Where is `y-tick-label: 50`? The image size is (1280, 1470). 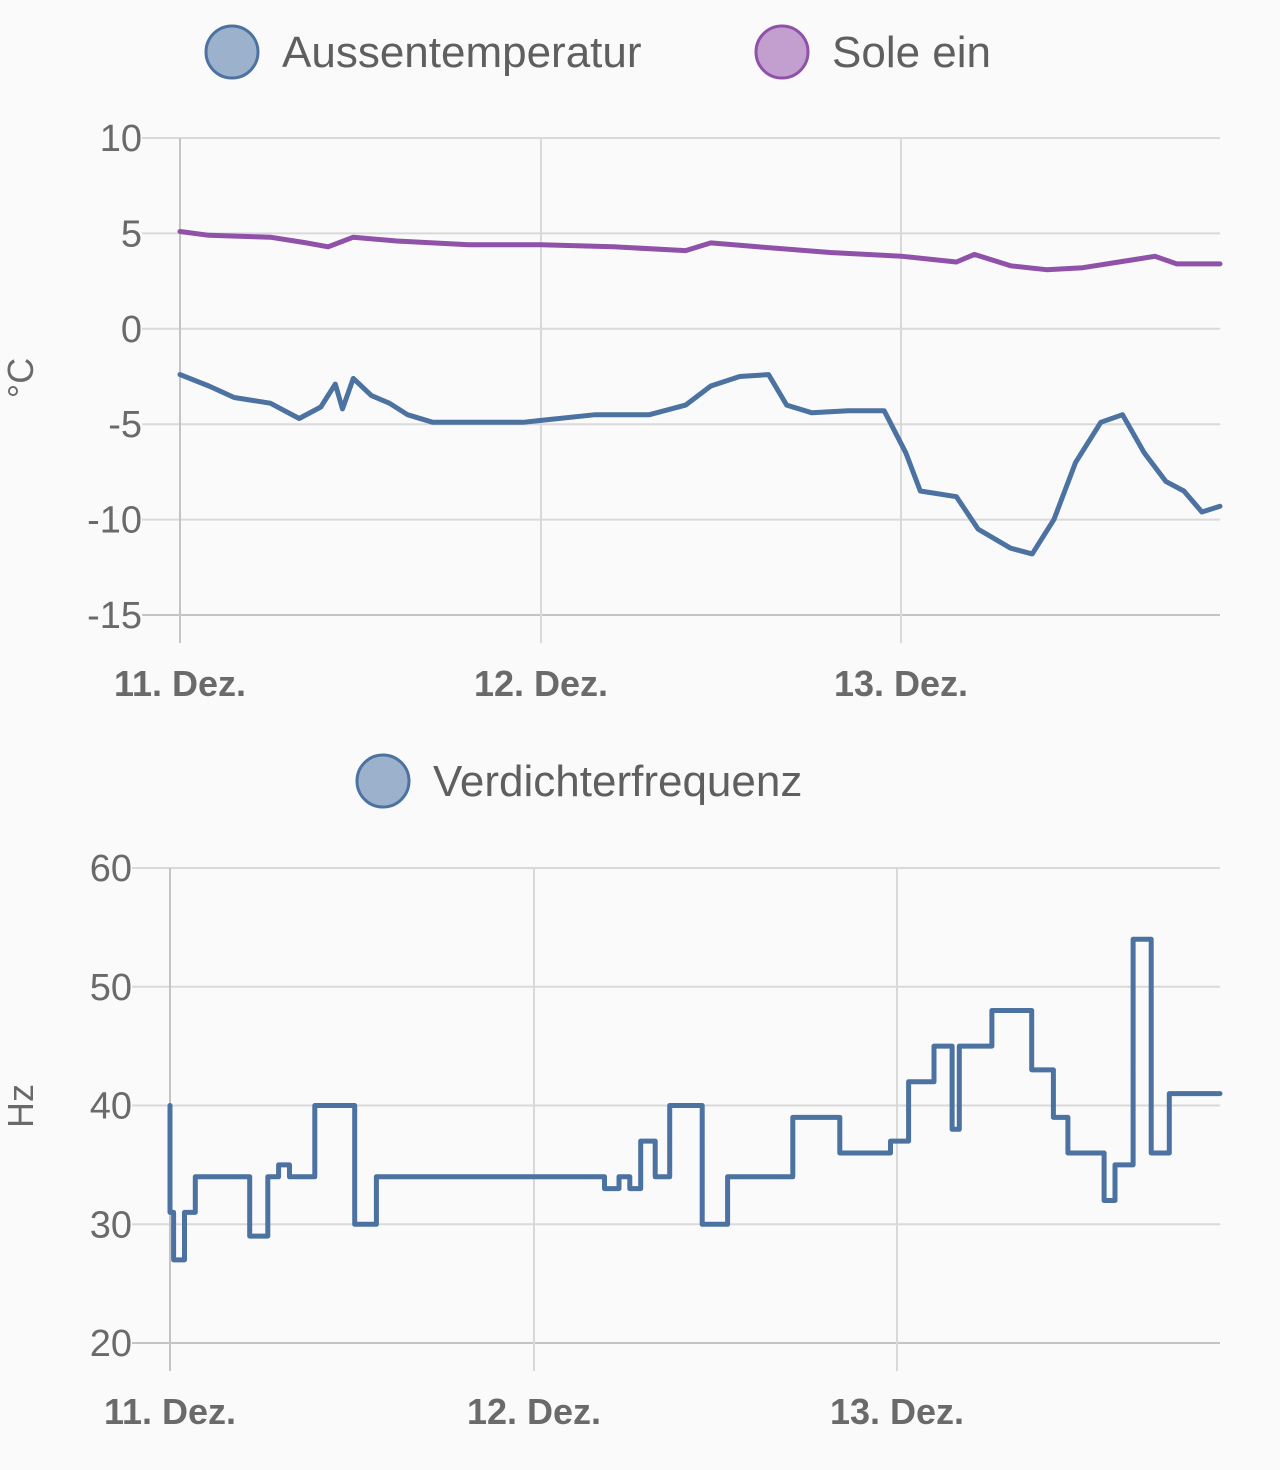
y-tick-label: 50 is located at coordinates (111, 988).